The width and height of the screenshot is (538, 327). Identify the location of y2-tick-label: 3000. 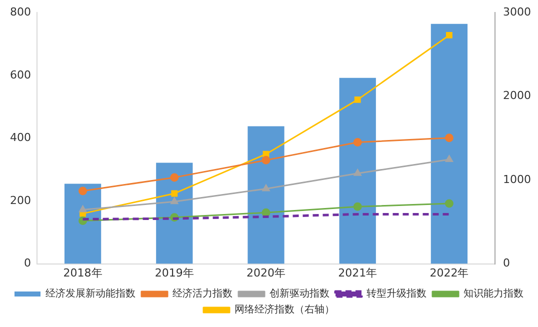
(517, 11).